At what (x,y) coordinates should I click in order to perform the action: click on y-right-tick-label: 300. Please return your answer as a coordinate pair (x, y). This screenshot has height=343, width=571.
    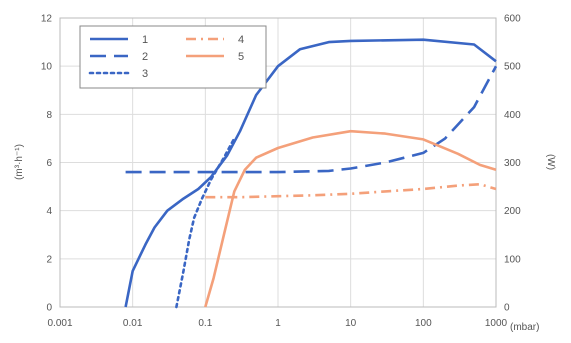
    Looking at the image, I should click on (512, 163).